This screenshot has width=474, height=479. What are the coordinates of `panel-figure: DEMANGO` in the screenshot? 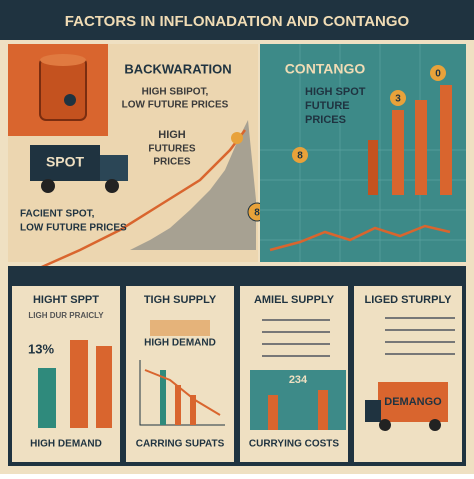 It's located at (413, 402).